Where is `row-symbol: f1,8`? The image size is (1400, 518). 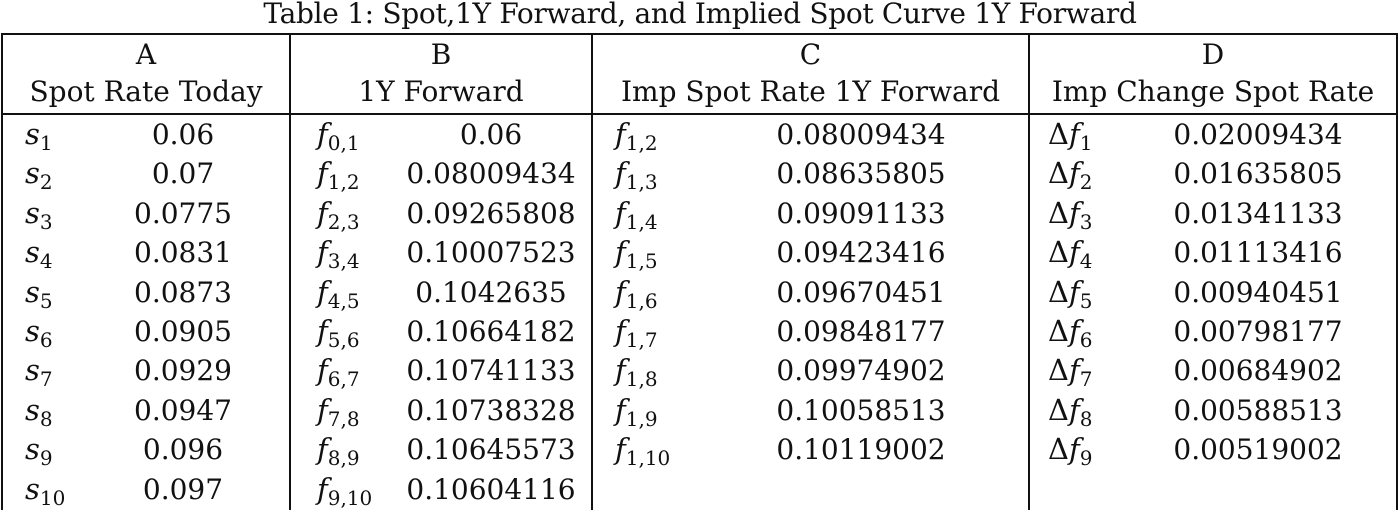 row-symbol: f1,8 is located at coordinates (636, 371).